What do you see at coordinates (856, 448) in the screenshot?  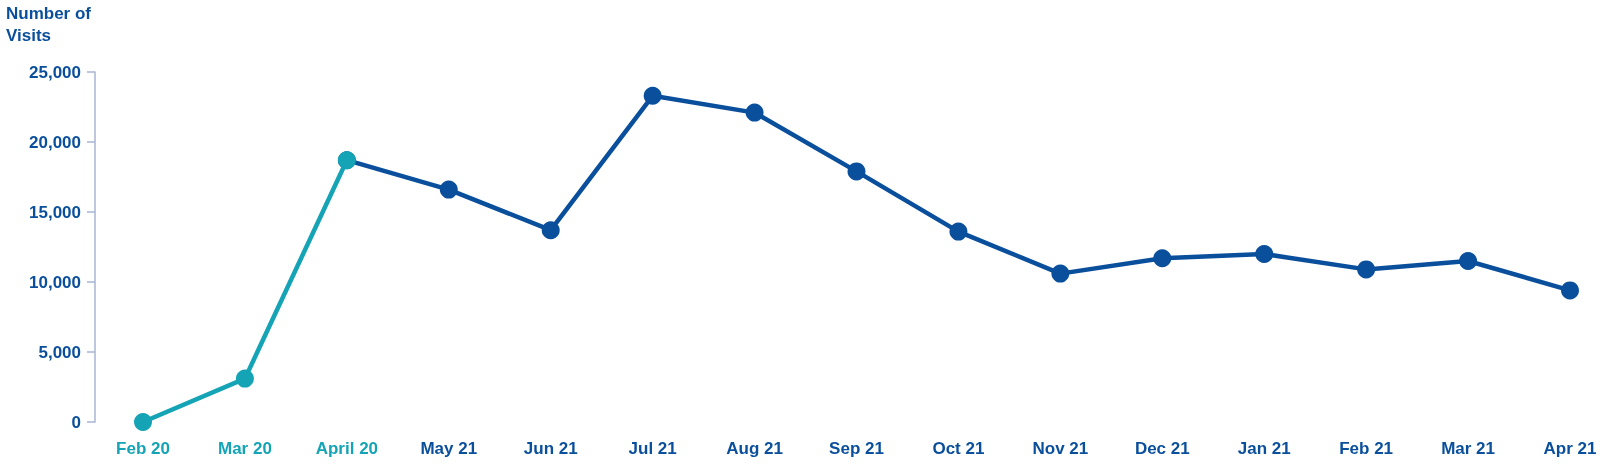 I see `x-tick-label: Sep 21` at bounding box center [856, 448].